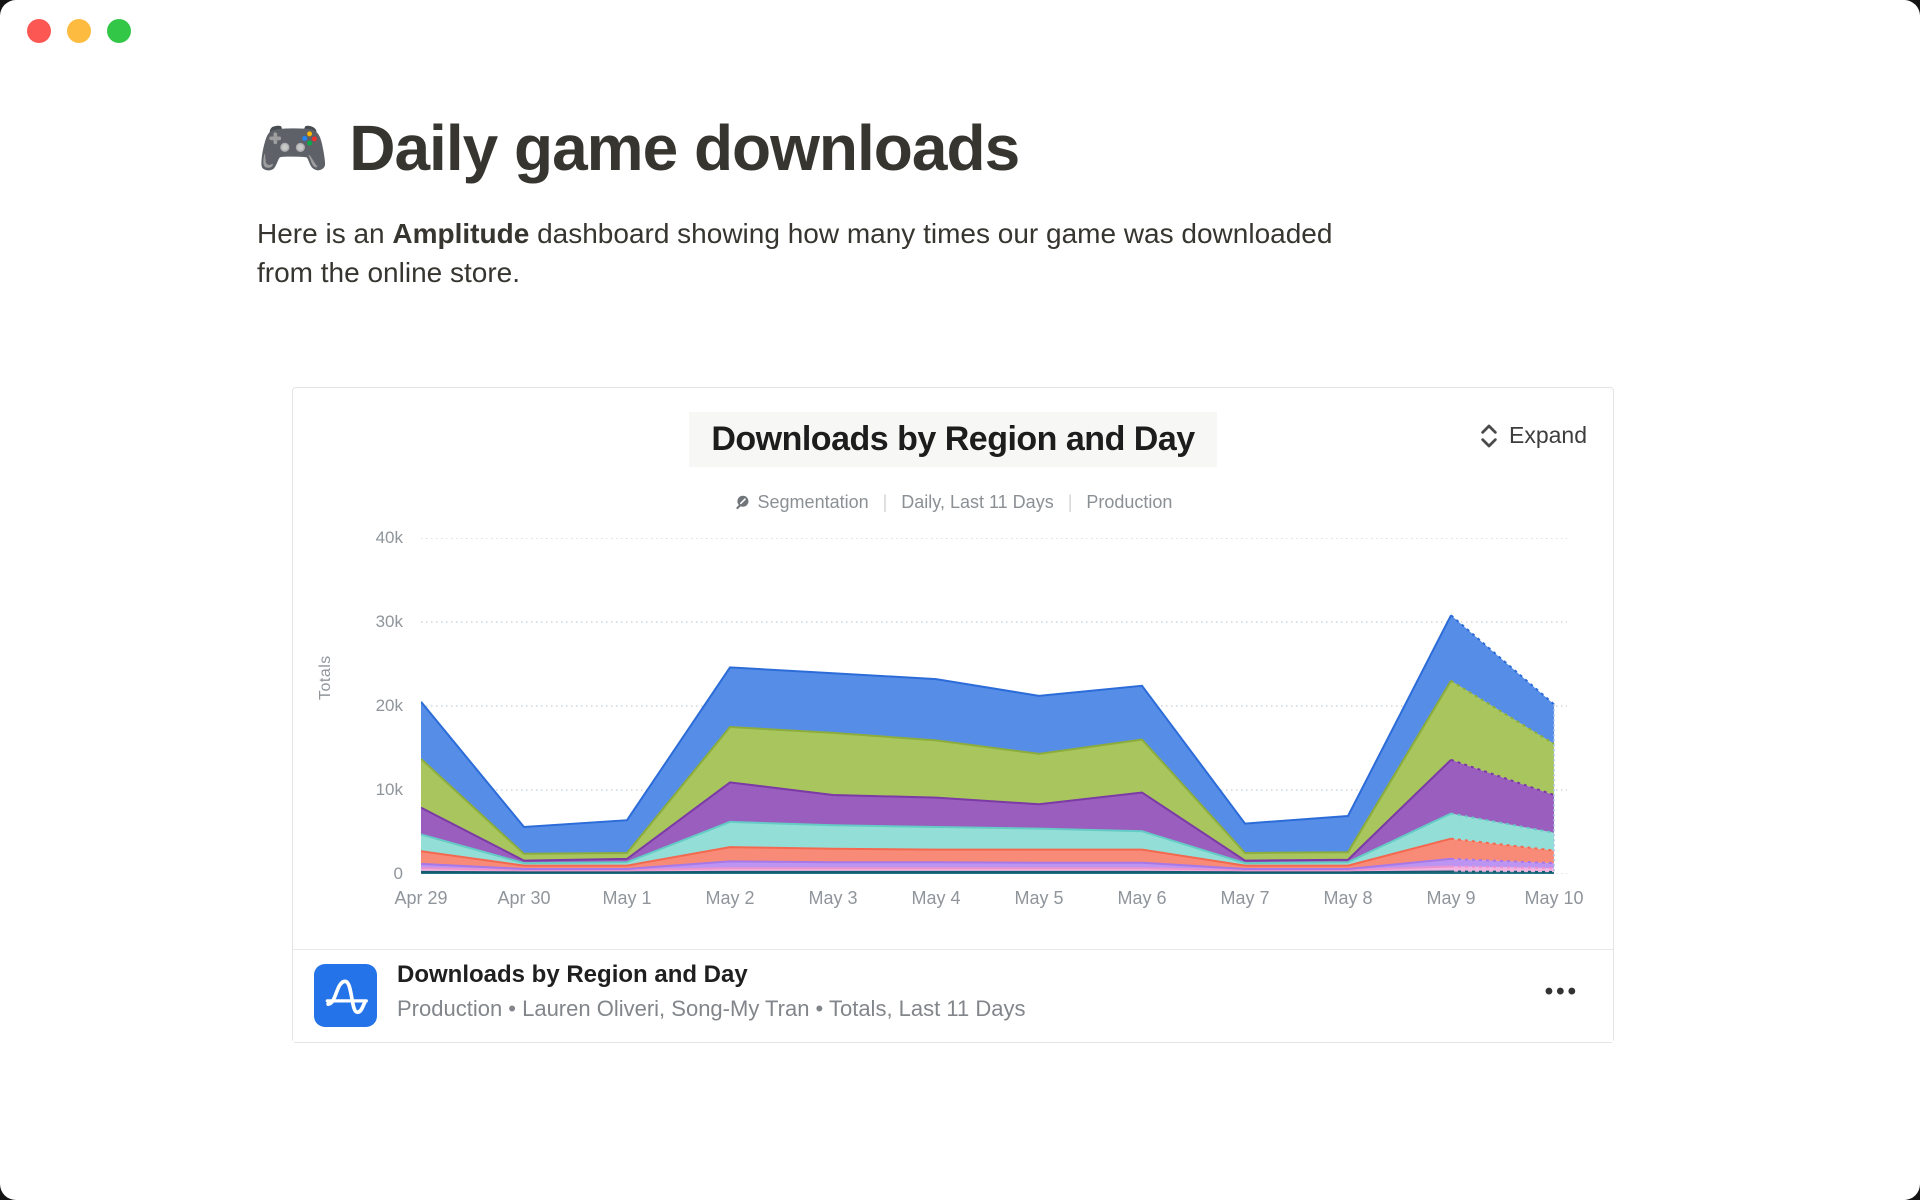  I want to click on chart-title: Downloads by Region and Day, so click(953, 439).